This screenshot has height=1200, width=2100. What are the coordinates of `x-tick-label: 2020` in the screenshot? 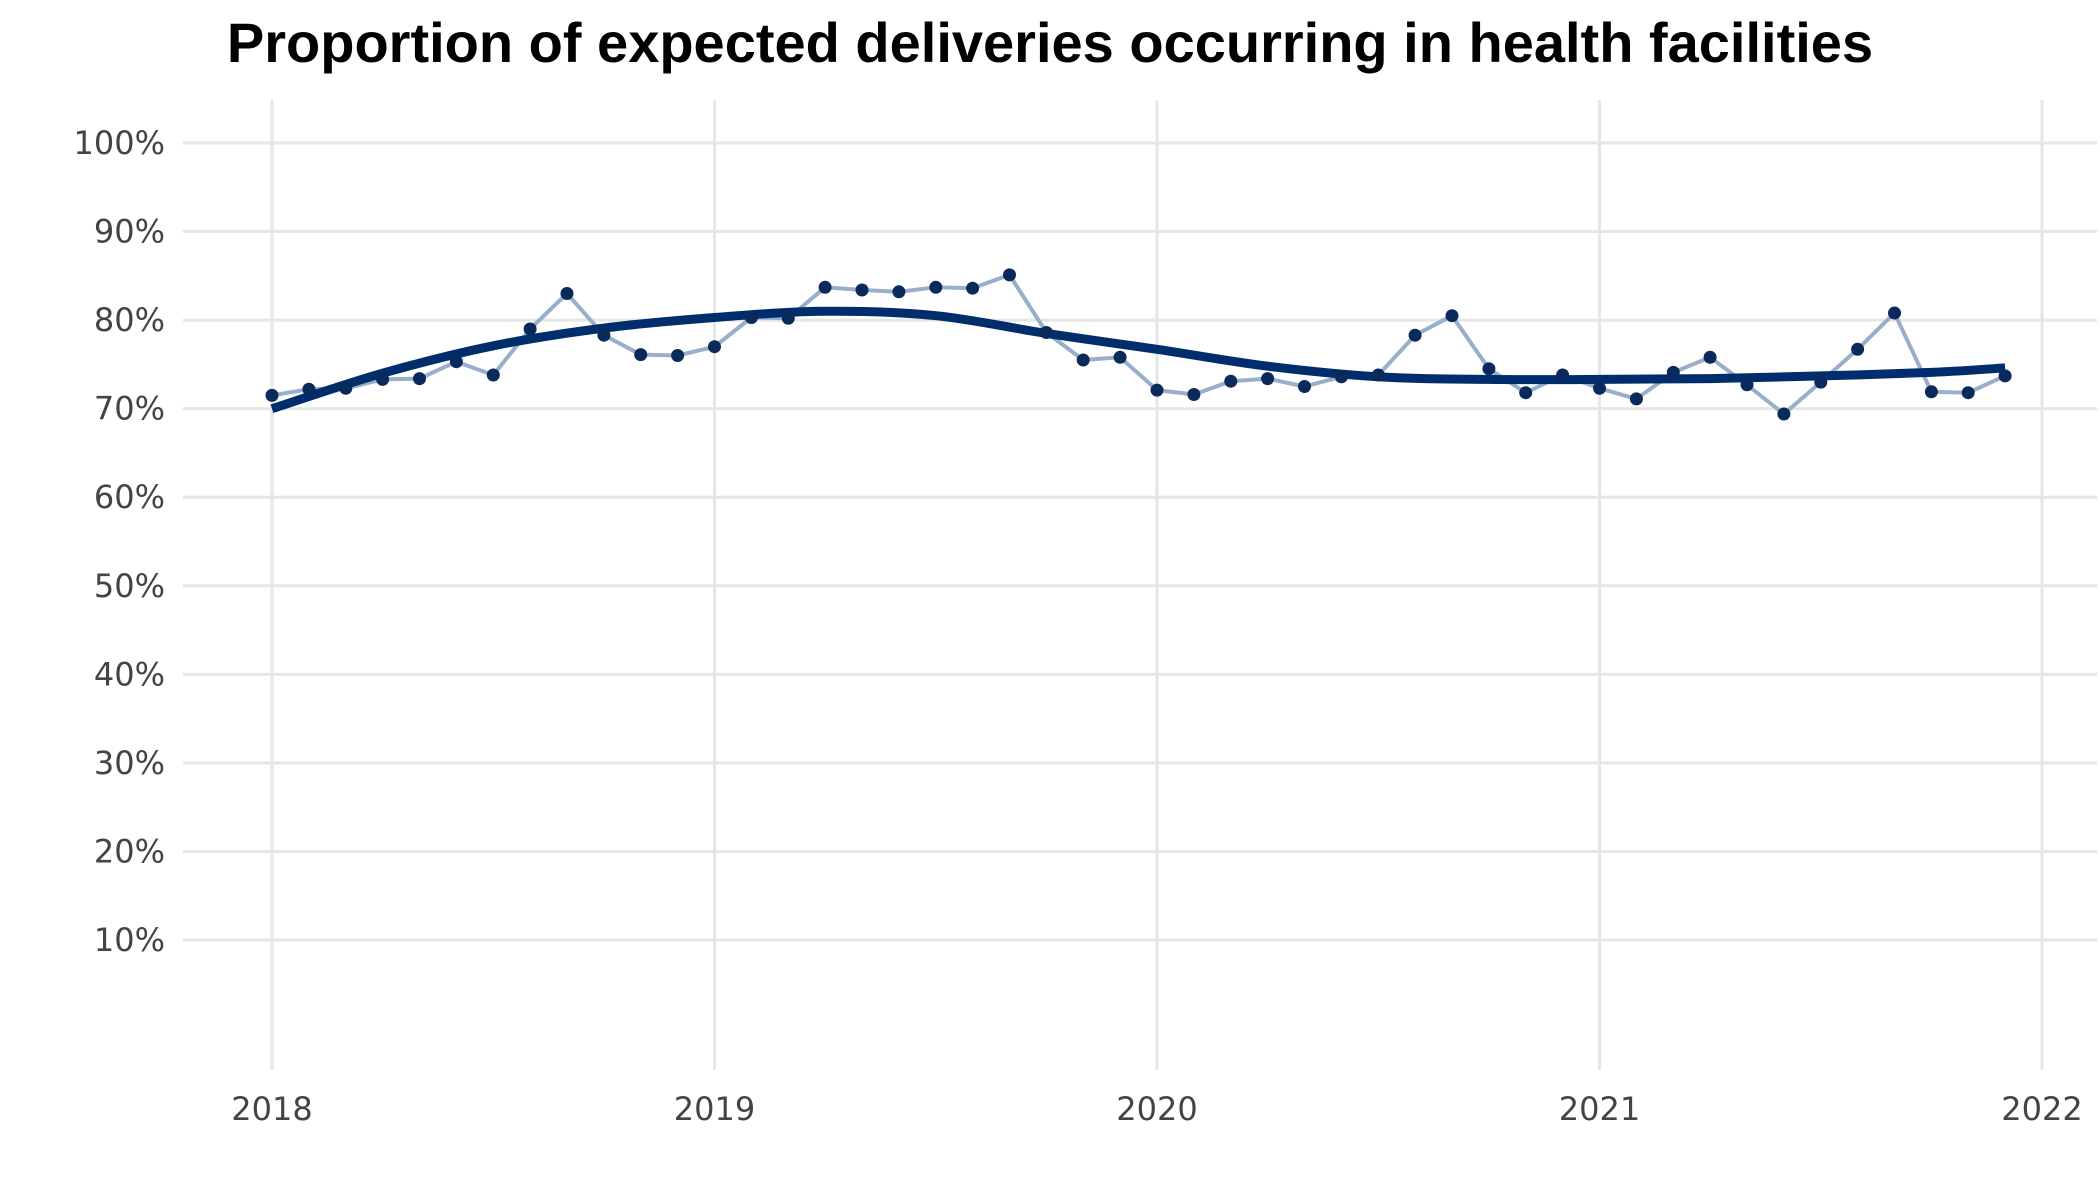 It's located at (1156, 1109).